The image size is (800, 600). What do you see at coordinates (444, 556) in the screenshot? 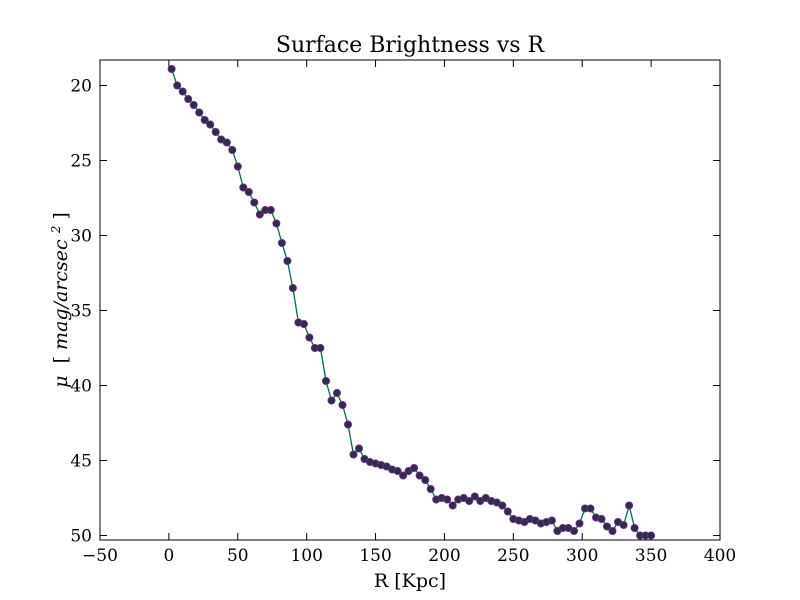
I see `x-tick-label: 200` at bounding box center [444, 556].